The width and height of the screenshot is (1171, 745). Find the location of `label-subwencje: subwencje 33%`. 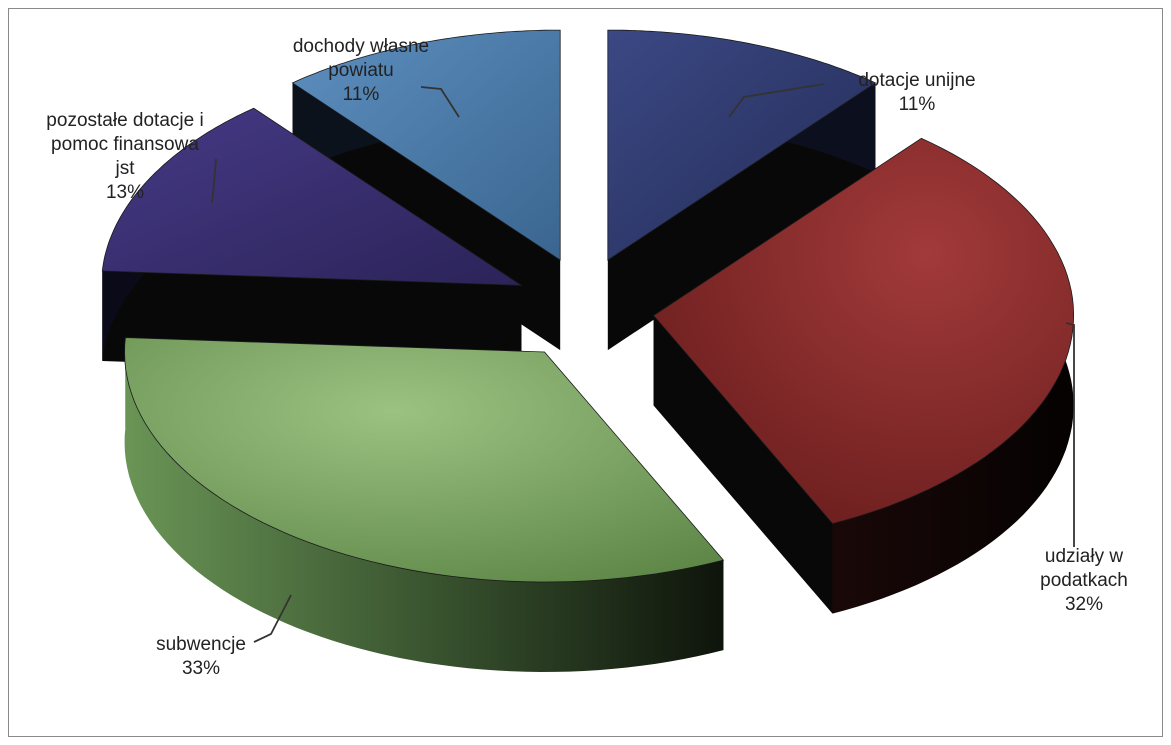

label-subwencje: subwencje 33% is located at coordinates (201, 656).